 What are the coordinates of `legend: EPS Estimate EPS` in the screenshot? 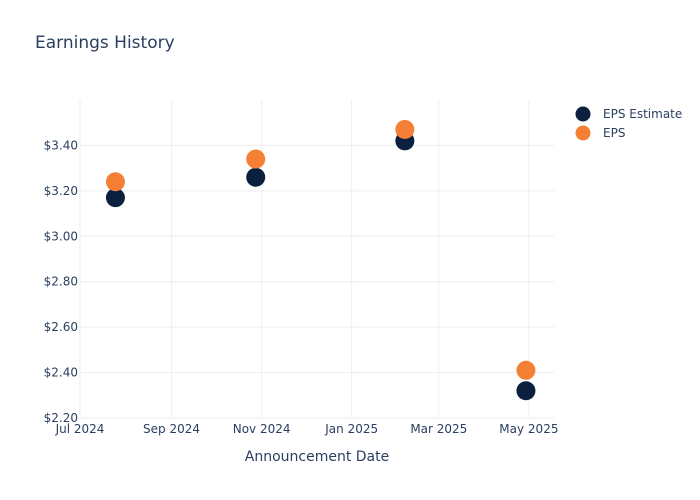 It's located at (629, 123).